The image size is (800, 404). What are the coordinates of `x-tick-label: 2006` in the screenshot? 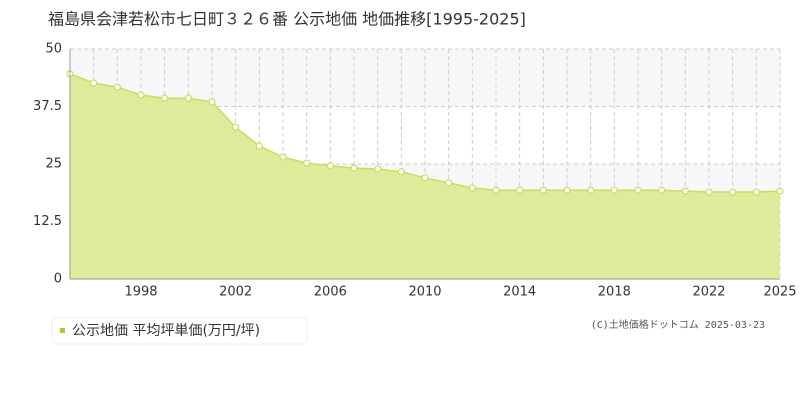 It's located at (330, 292).